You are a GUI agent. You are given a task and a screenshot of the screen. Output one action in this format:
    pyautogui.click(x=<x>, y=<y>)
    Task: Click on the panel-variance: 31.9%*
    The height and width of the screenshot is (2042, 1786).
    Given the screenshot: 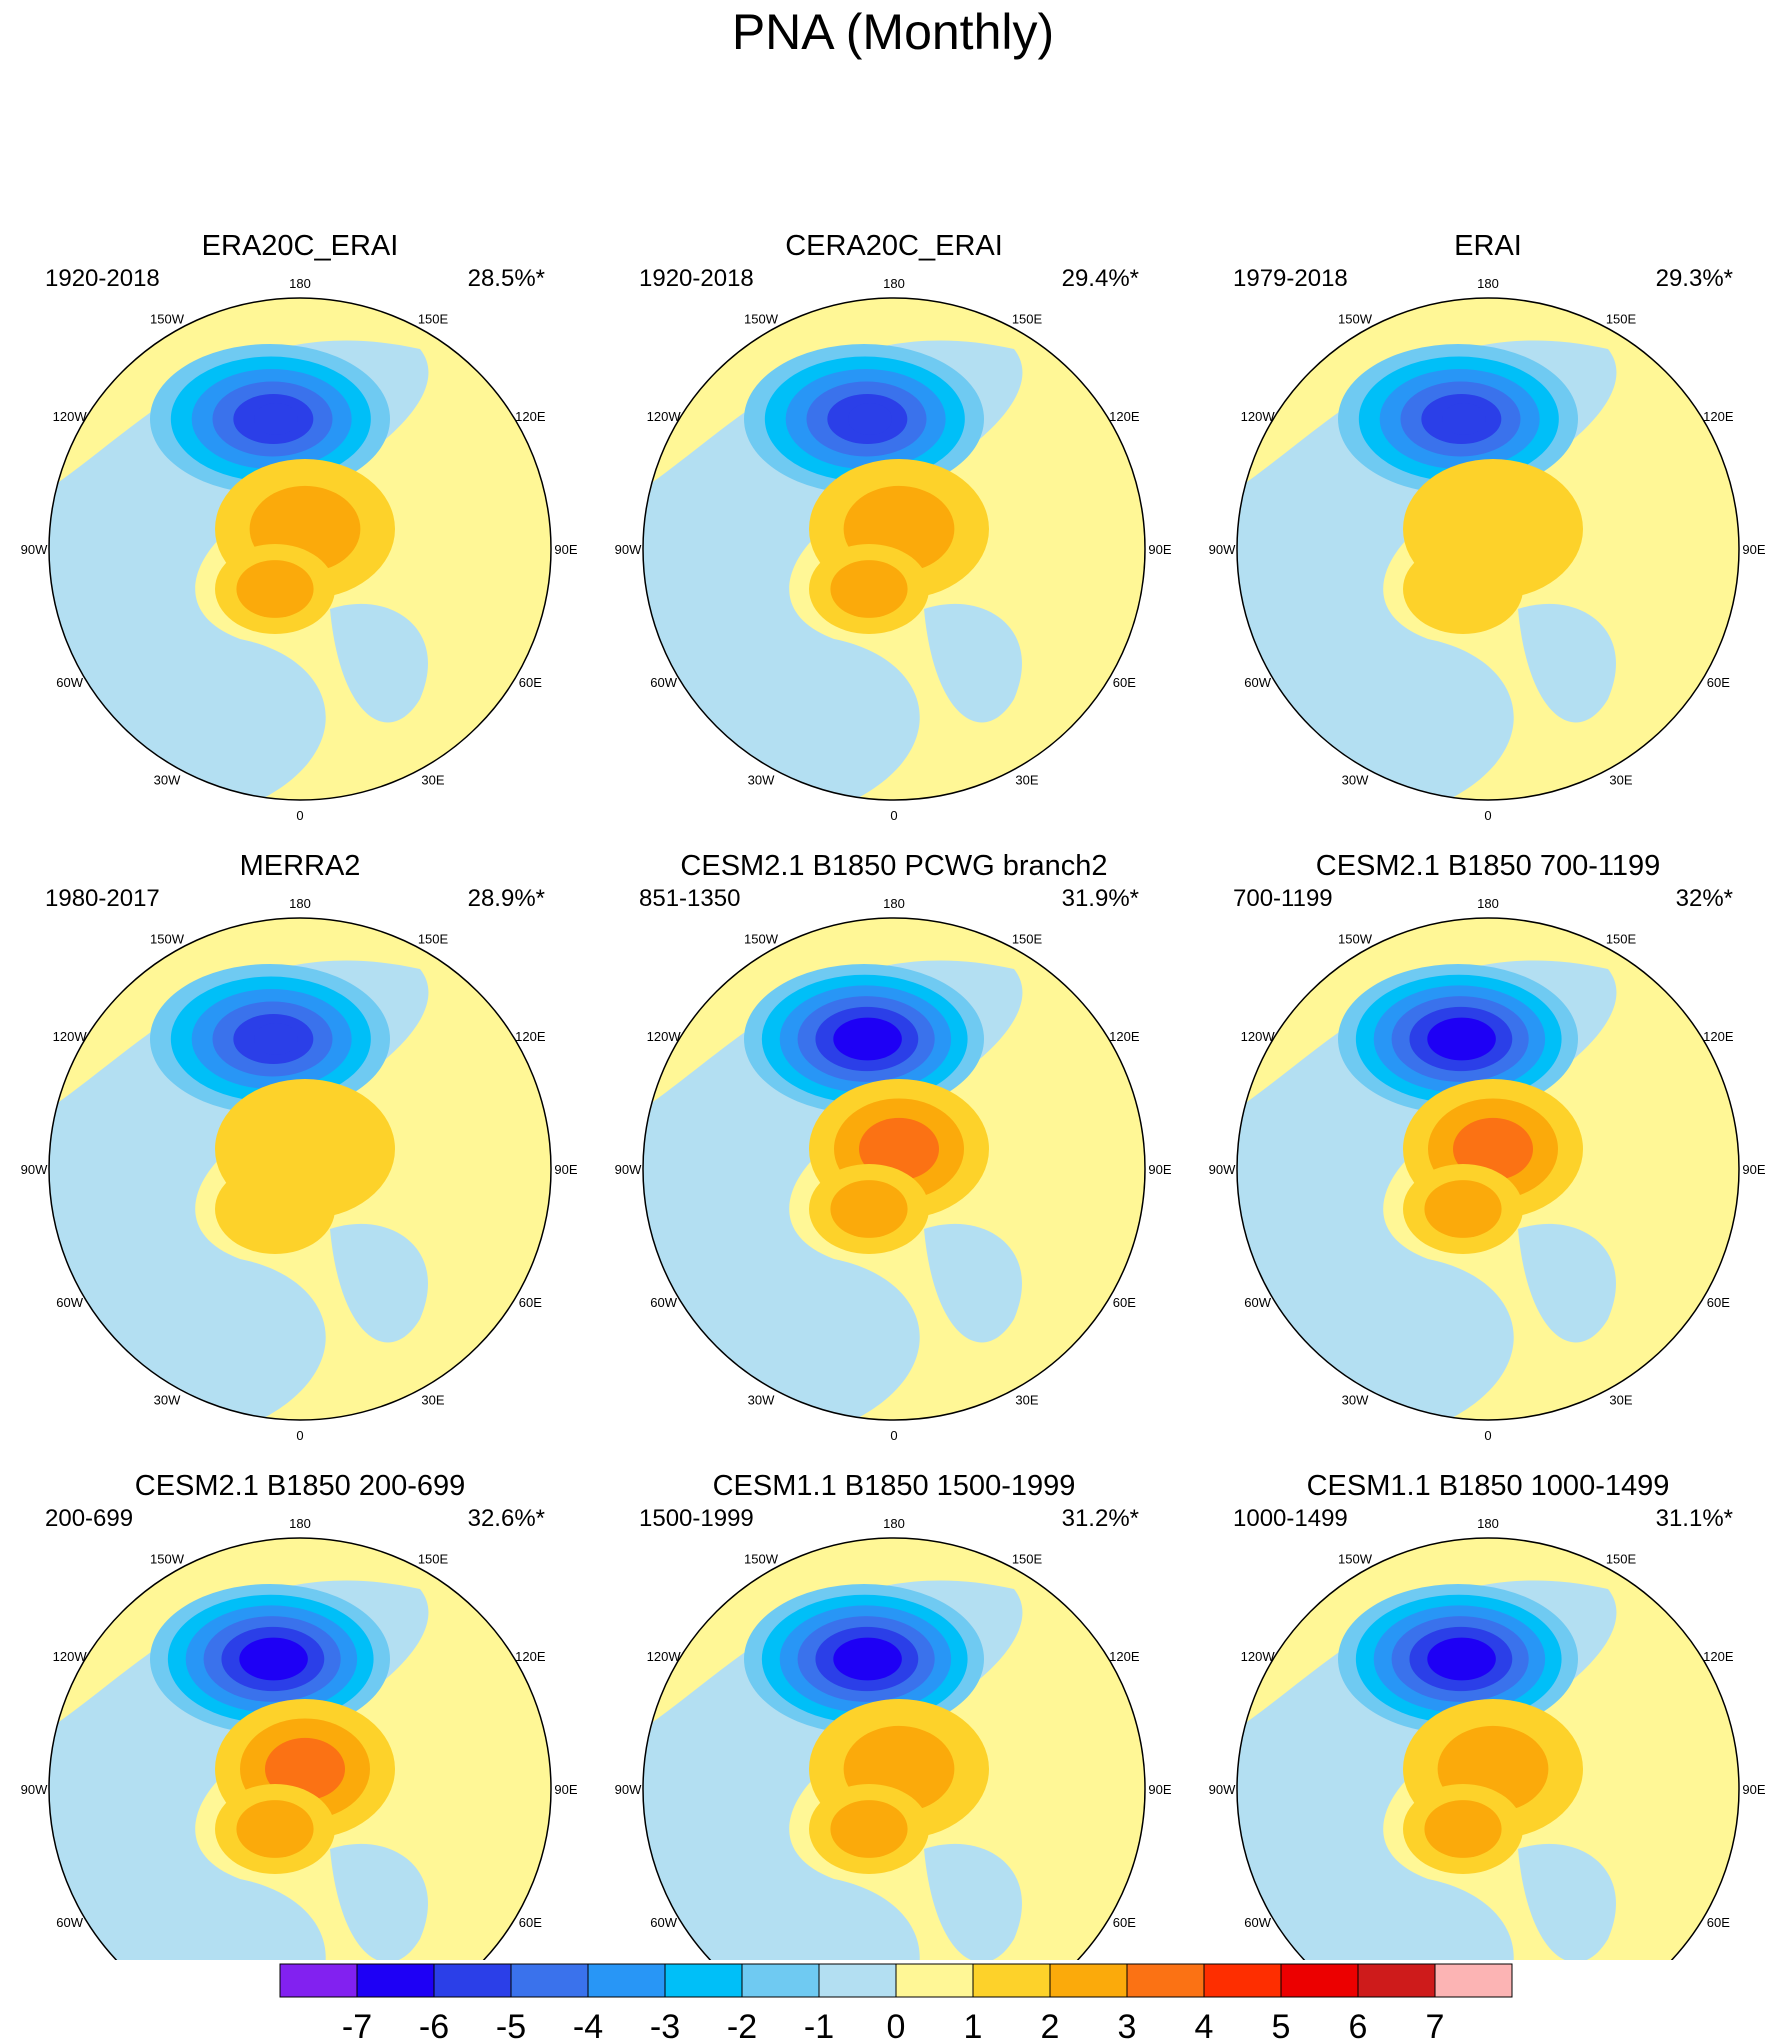 What is the action you would take?
    pyautogui.click(x=1100, y=898)
    